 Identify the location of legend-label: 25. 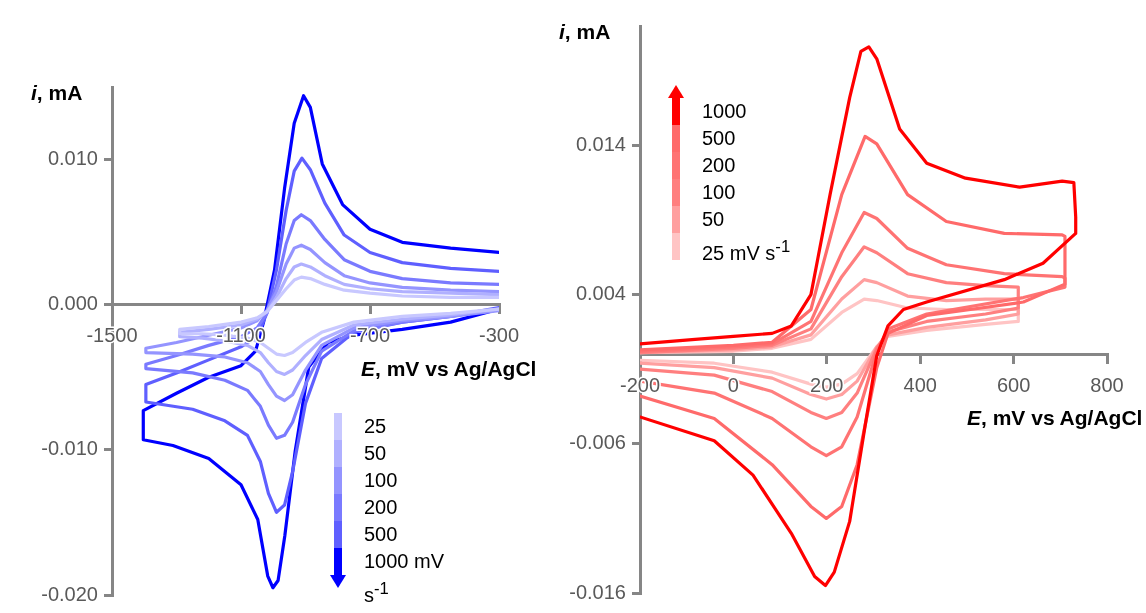
(376, 426).